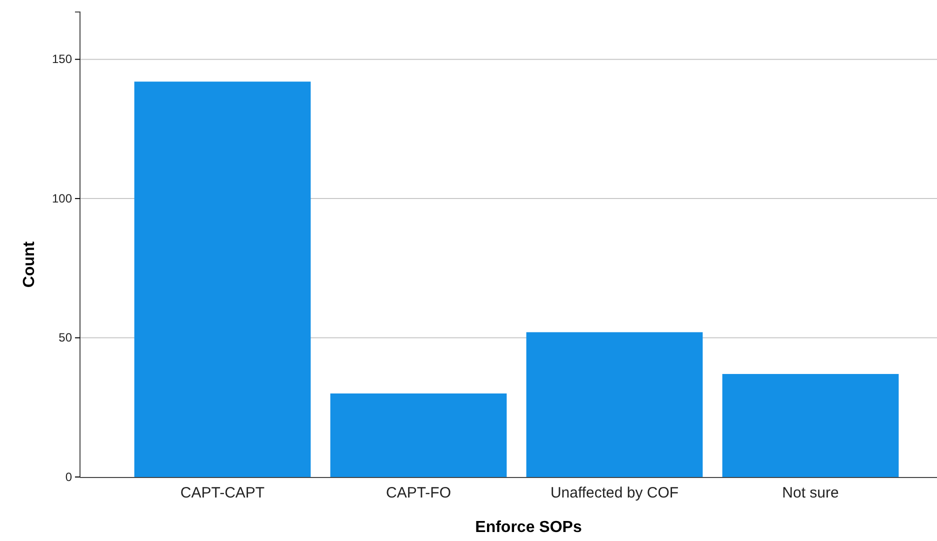 The image size is (937, 541). I want to click on x-tick-label: Unaffected by COF, so click(614, 493).